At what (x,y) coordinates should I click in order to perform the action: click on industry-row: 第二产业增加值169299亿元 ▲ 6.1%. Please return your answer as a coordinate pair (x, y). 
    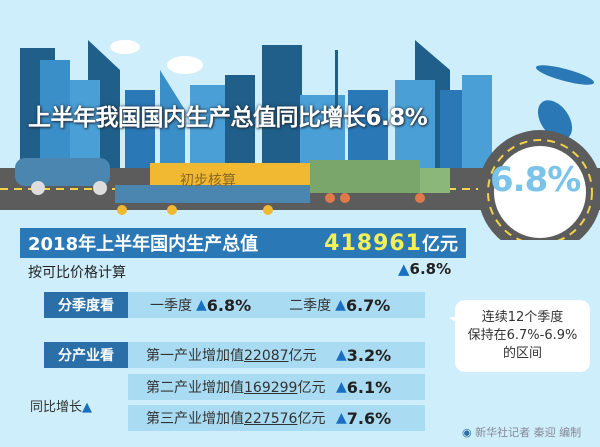
    Looking at the image, I should click on (276, 387).